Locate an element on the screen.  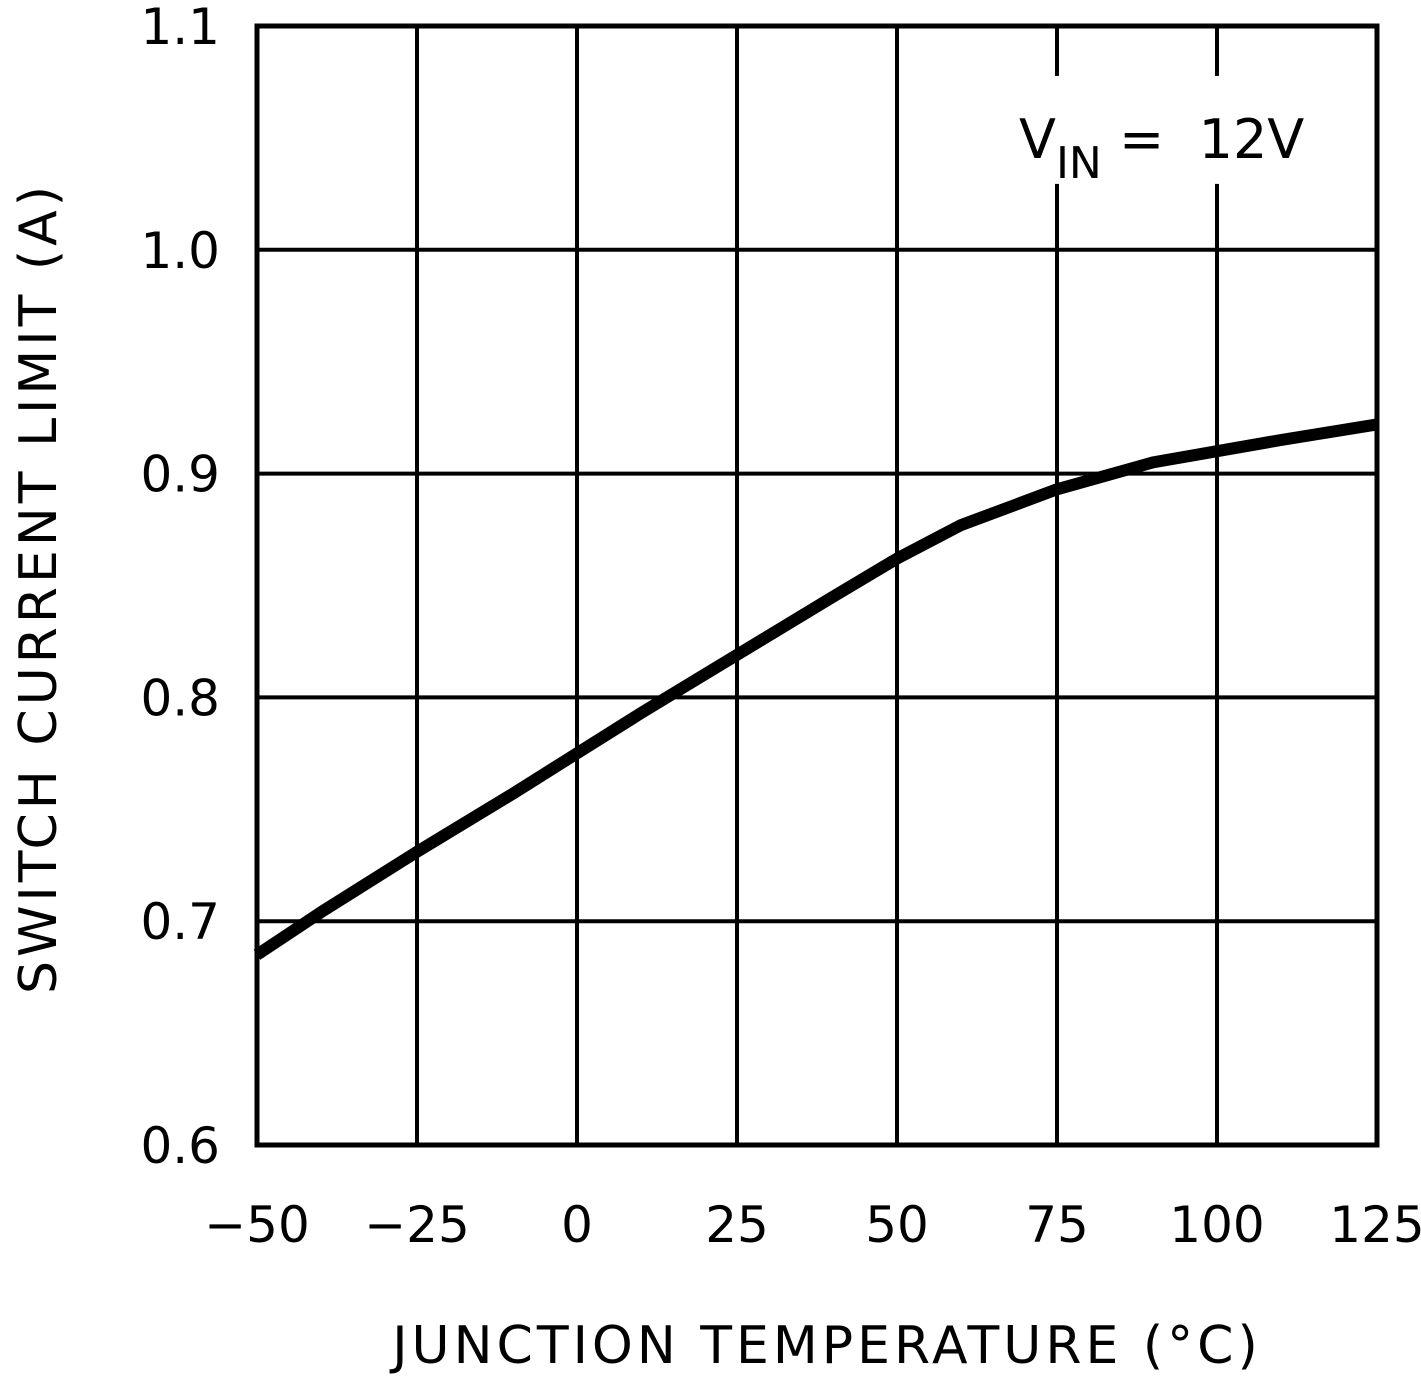
x-axis-label: JUNCTION TEMPERATURE (°C) is located at coordinates (825, 1346).